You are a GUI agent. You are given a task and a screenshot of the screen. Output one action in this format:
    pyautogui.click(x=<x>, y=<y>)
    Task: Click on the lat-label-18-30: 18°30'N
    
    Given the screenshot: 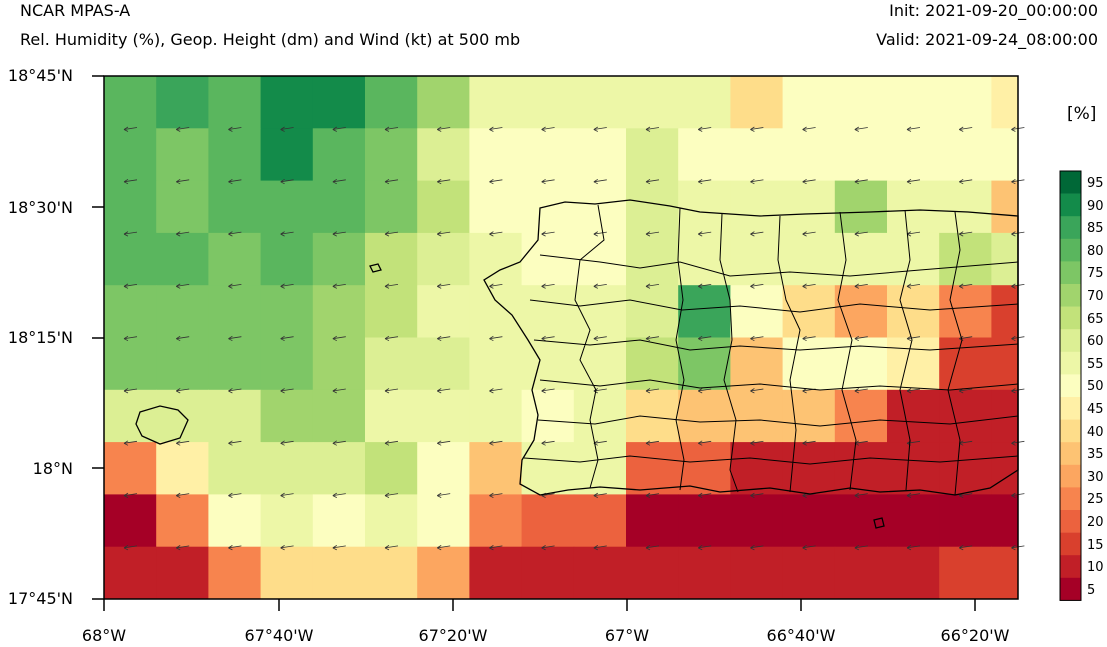 What is the action you would take?
    pyautogui.click(x=40, y=207)
    